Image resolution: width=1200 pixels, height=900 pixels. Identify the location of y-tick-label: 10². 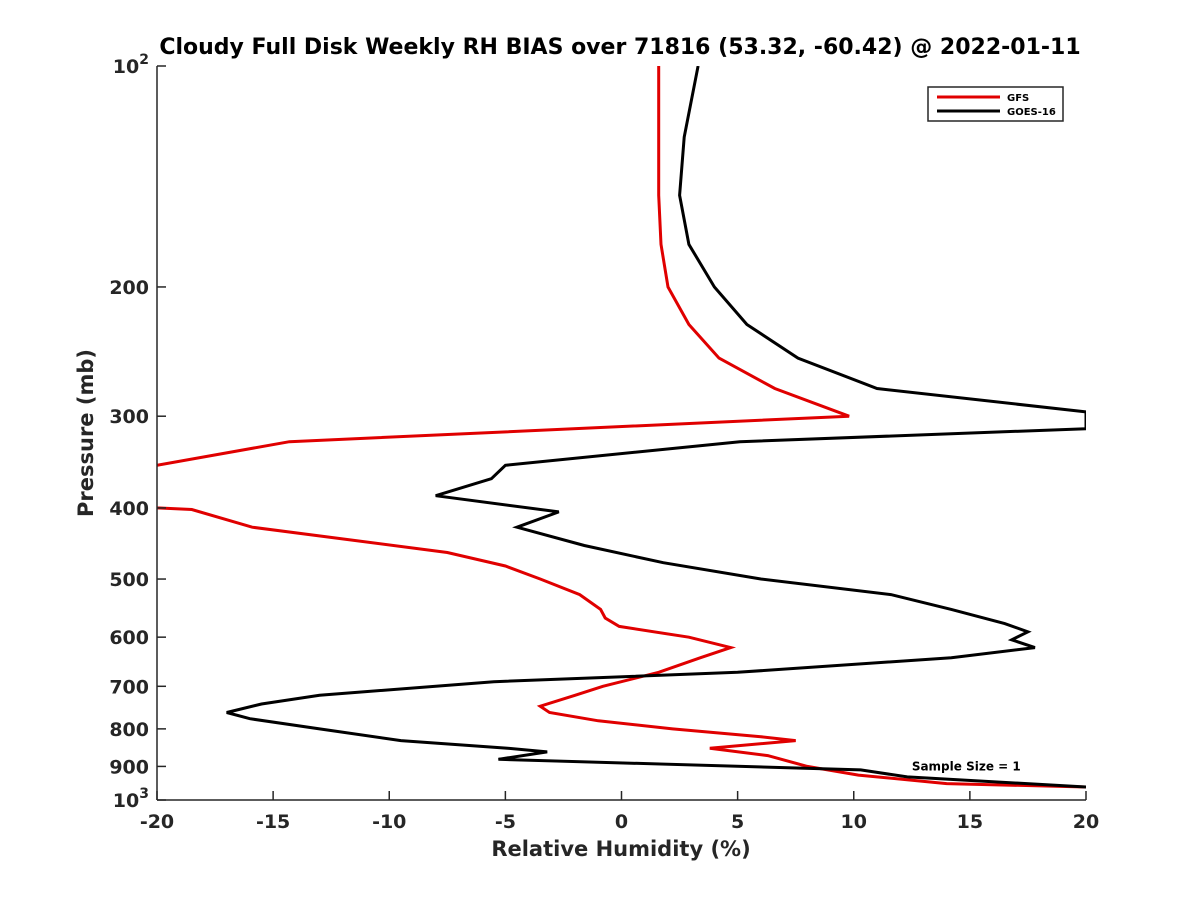
(131, 65).